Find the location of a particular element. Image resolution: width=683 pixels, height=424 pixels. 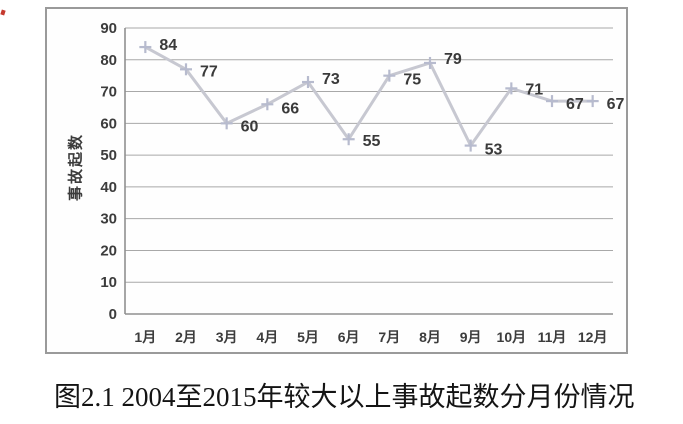

x-tick-label: 3月 is located at coordinates (227, 337).